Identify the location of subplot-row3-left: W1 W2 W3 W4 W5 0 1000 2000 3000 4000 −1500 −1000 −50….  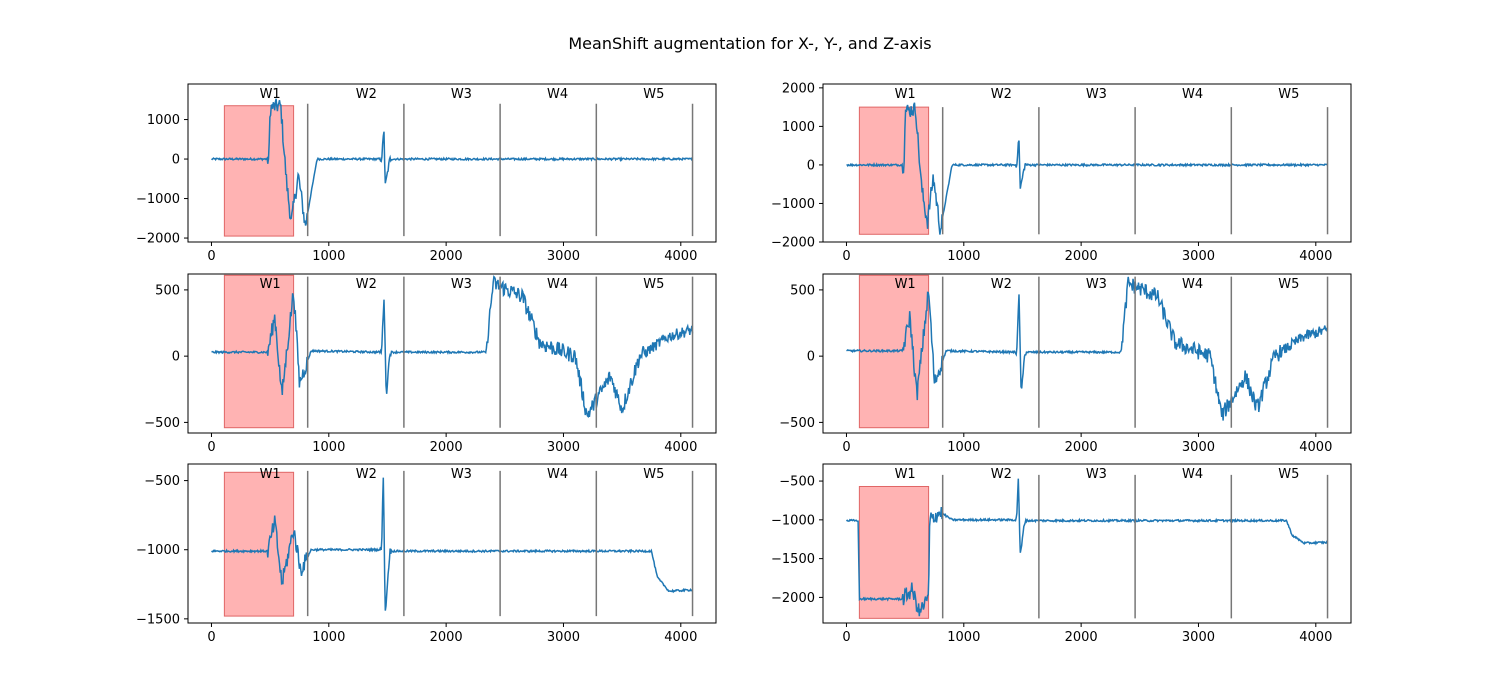
(426, 554).